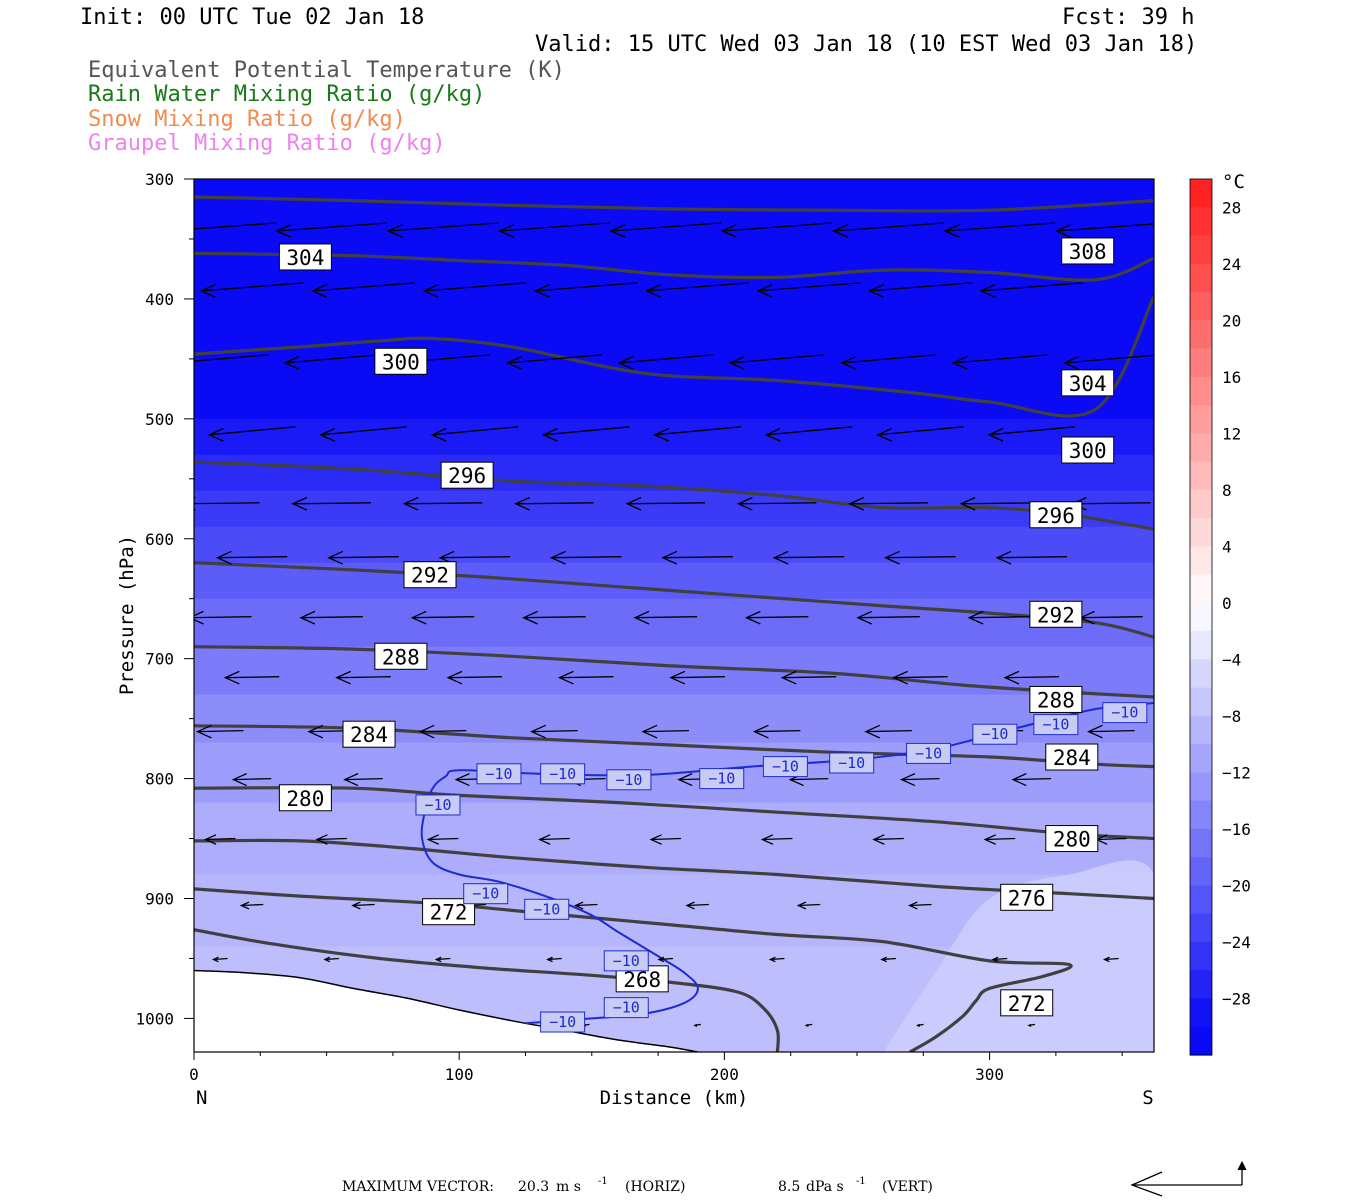  What do you see at coordinates (446, 1010) in the screenshot?
I see `terrain-outline` at bounding box center [446, 1010].